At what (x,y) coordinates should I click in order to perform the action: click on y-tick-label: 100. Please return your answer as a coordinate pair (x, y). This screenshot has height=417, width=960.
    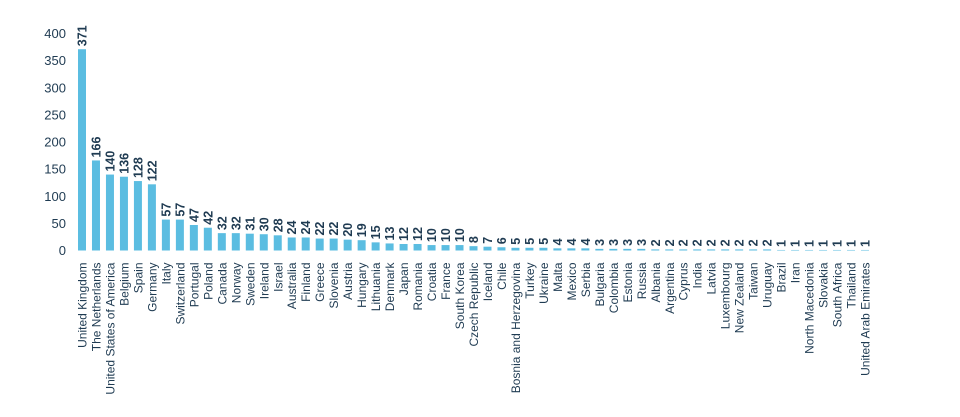
    Looking at the image, I should click on (55, 196).